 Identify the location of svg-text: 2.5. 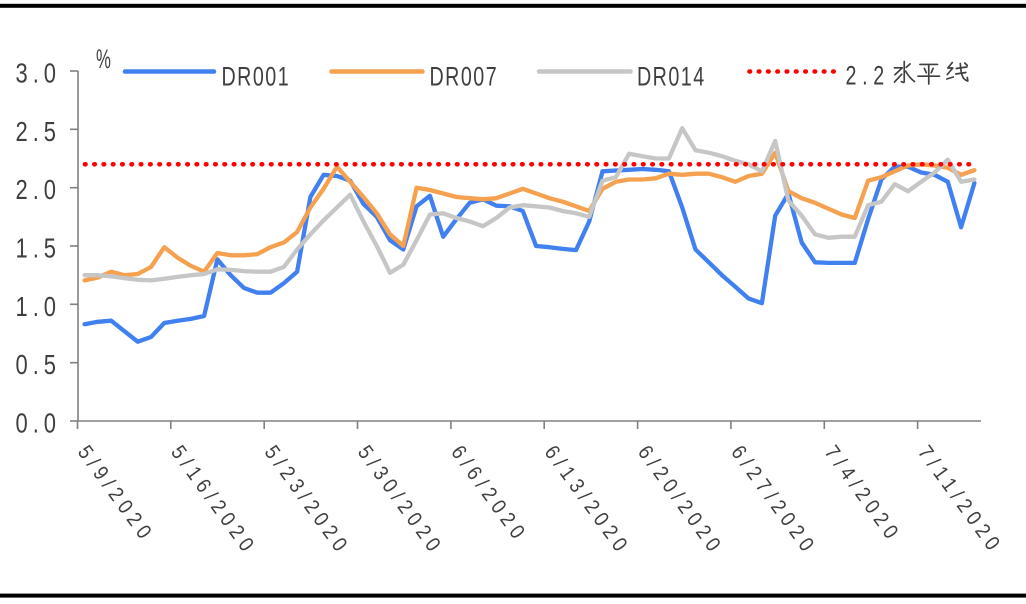
(38, 131).